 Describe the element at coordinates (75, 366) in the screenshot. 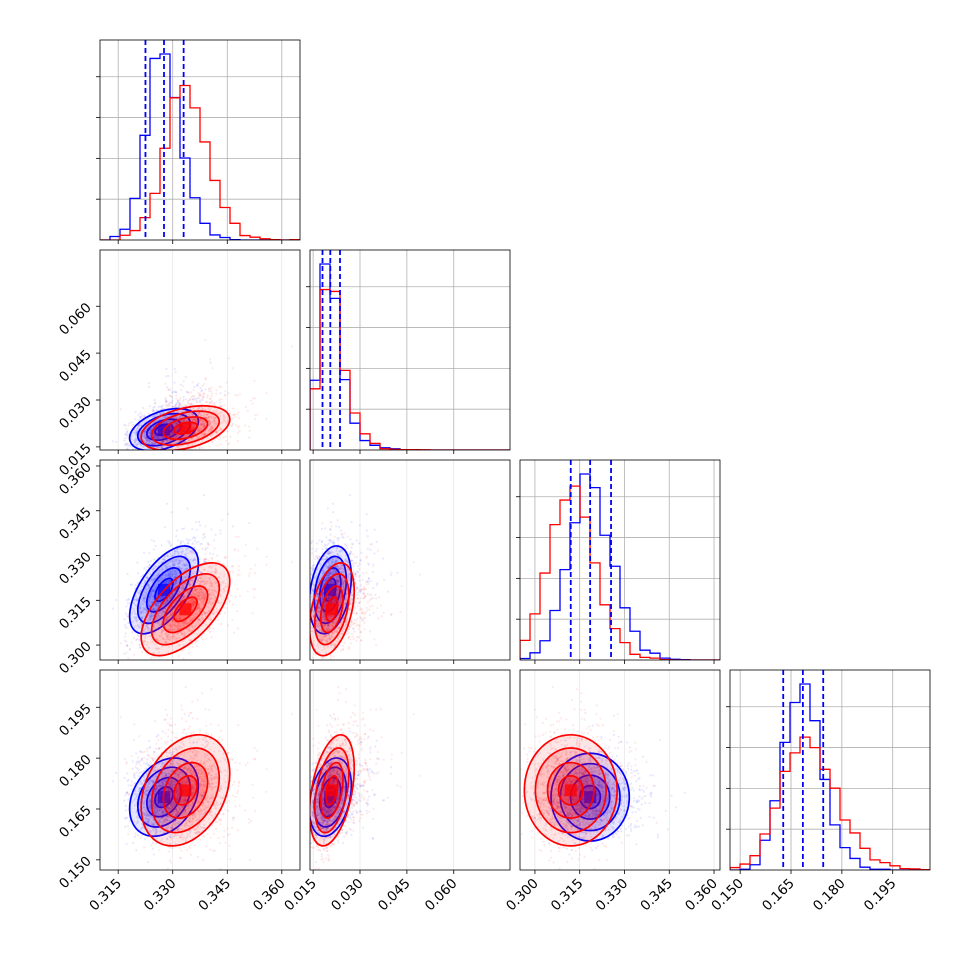

I see `y-tick-label: 0.045` at that location.